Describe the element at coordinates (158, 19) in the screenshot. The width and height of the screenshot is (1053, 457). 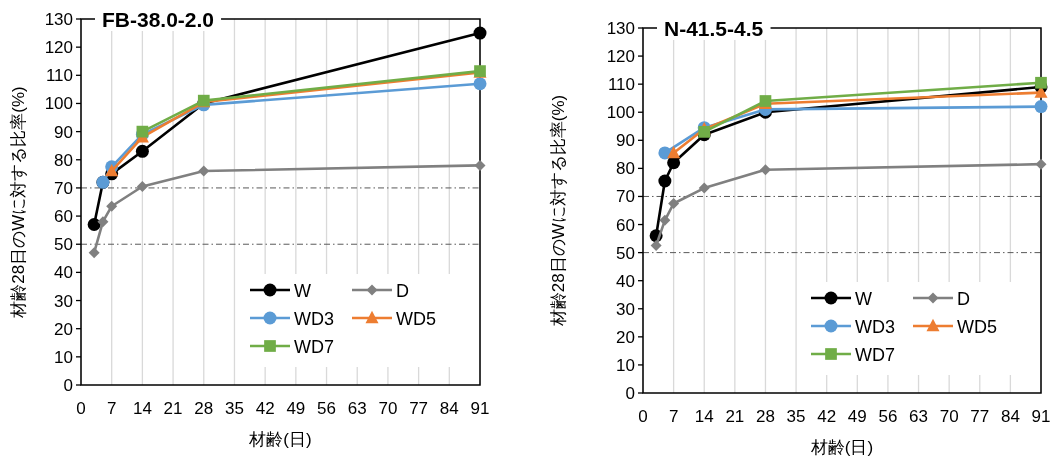
I see `chart-title: FB-38.0-2.0` at that location.